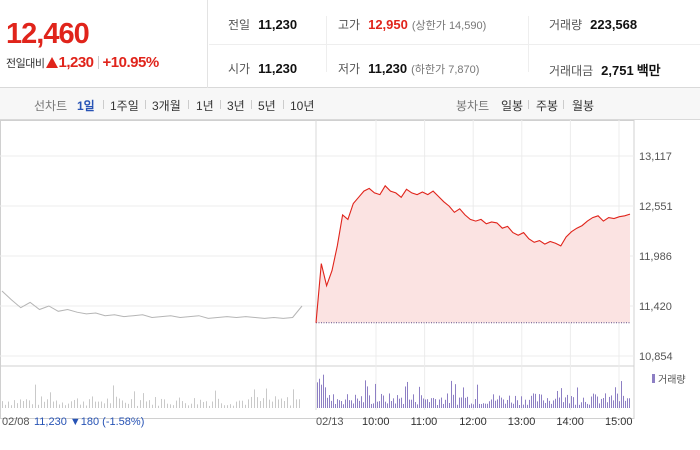 Image resolution: width=700 pixels, height=450 pixels. I want to click on tab-daily: 일봉, so click(512, 106).